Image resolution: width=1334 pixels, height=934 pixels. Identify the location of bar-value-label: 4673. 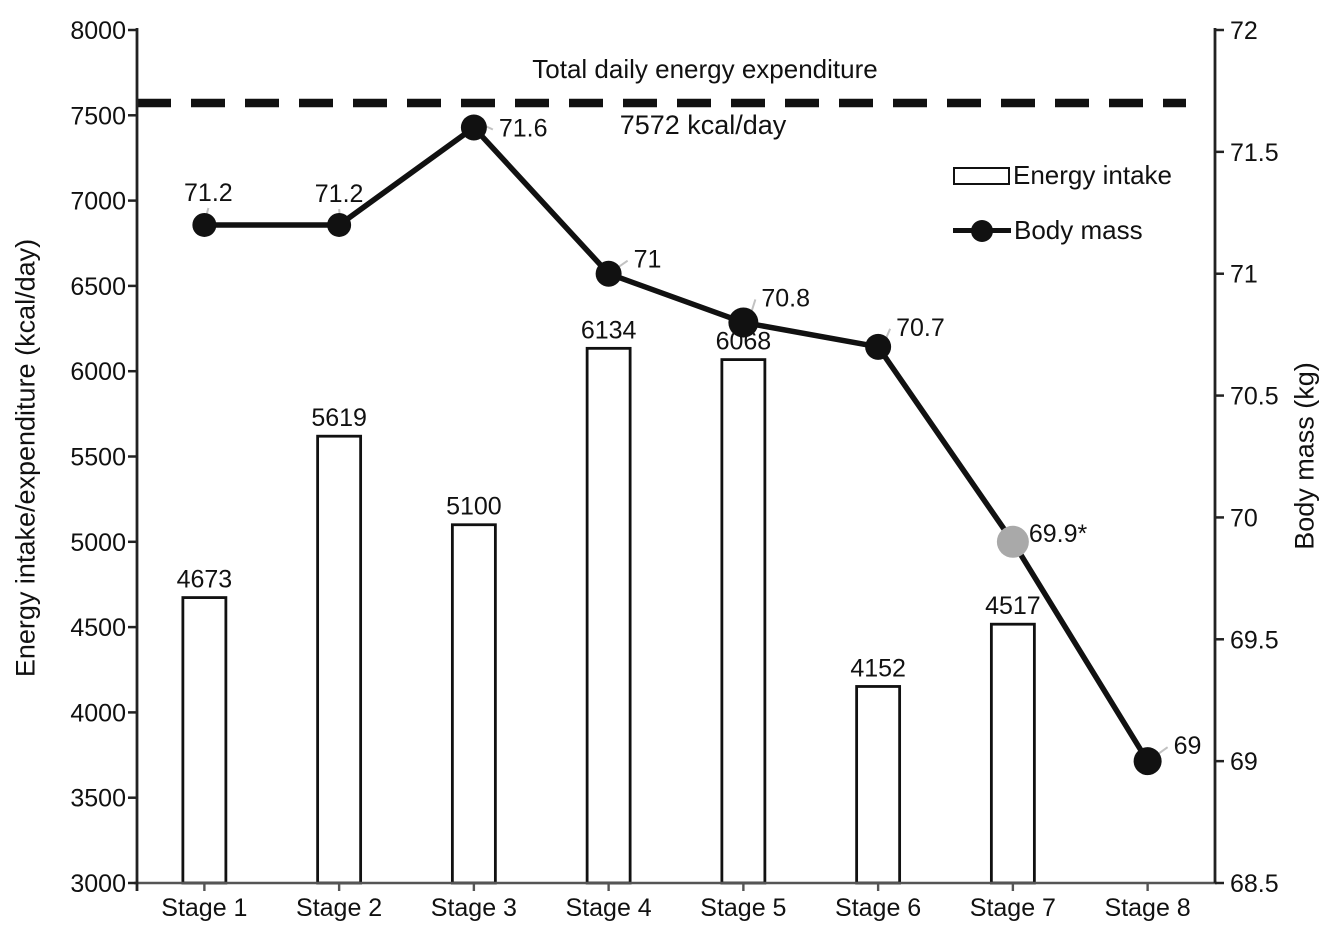
(205, 580).